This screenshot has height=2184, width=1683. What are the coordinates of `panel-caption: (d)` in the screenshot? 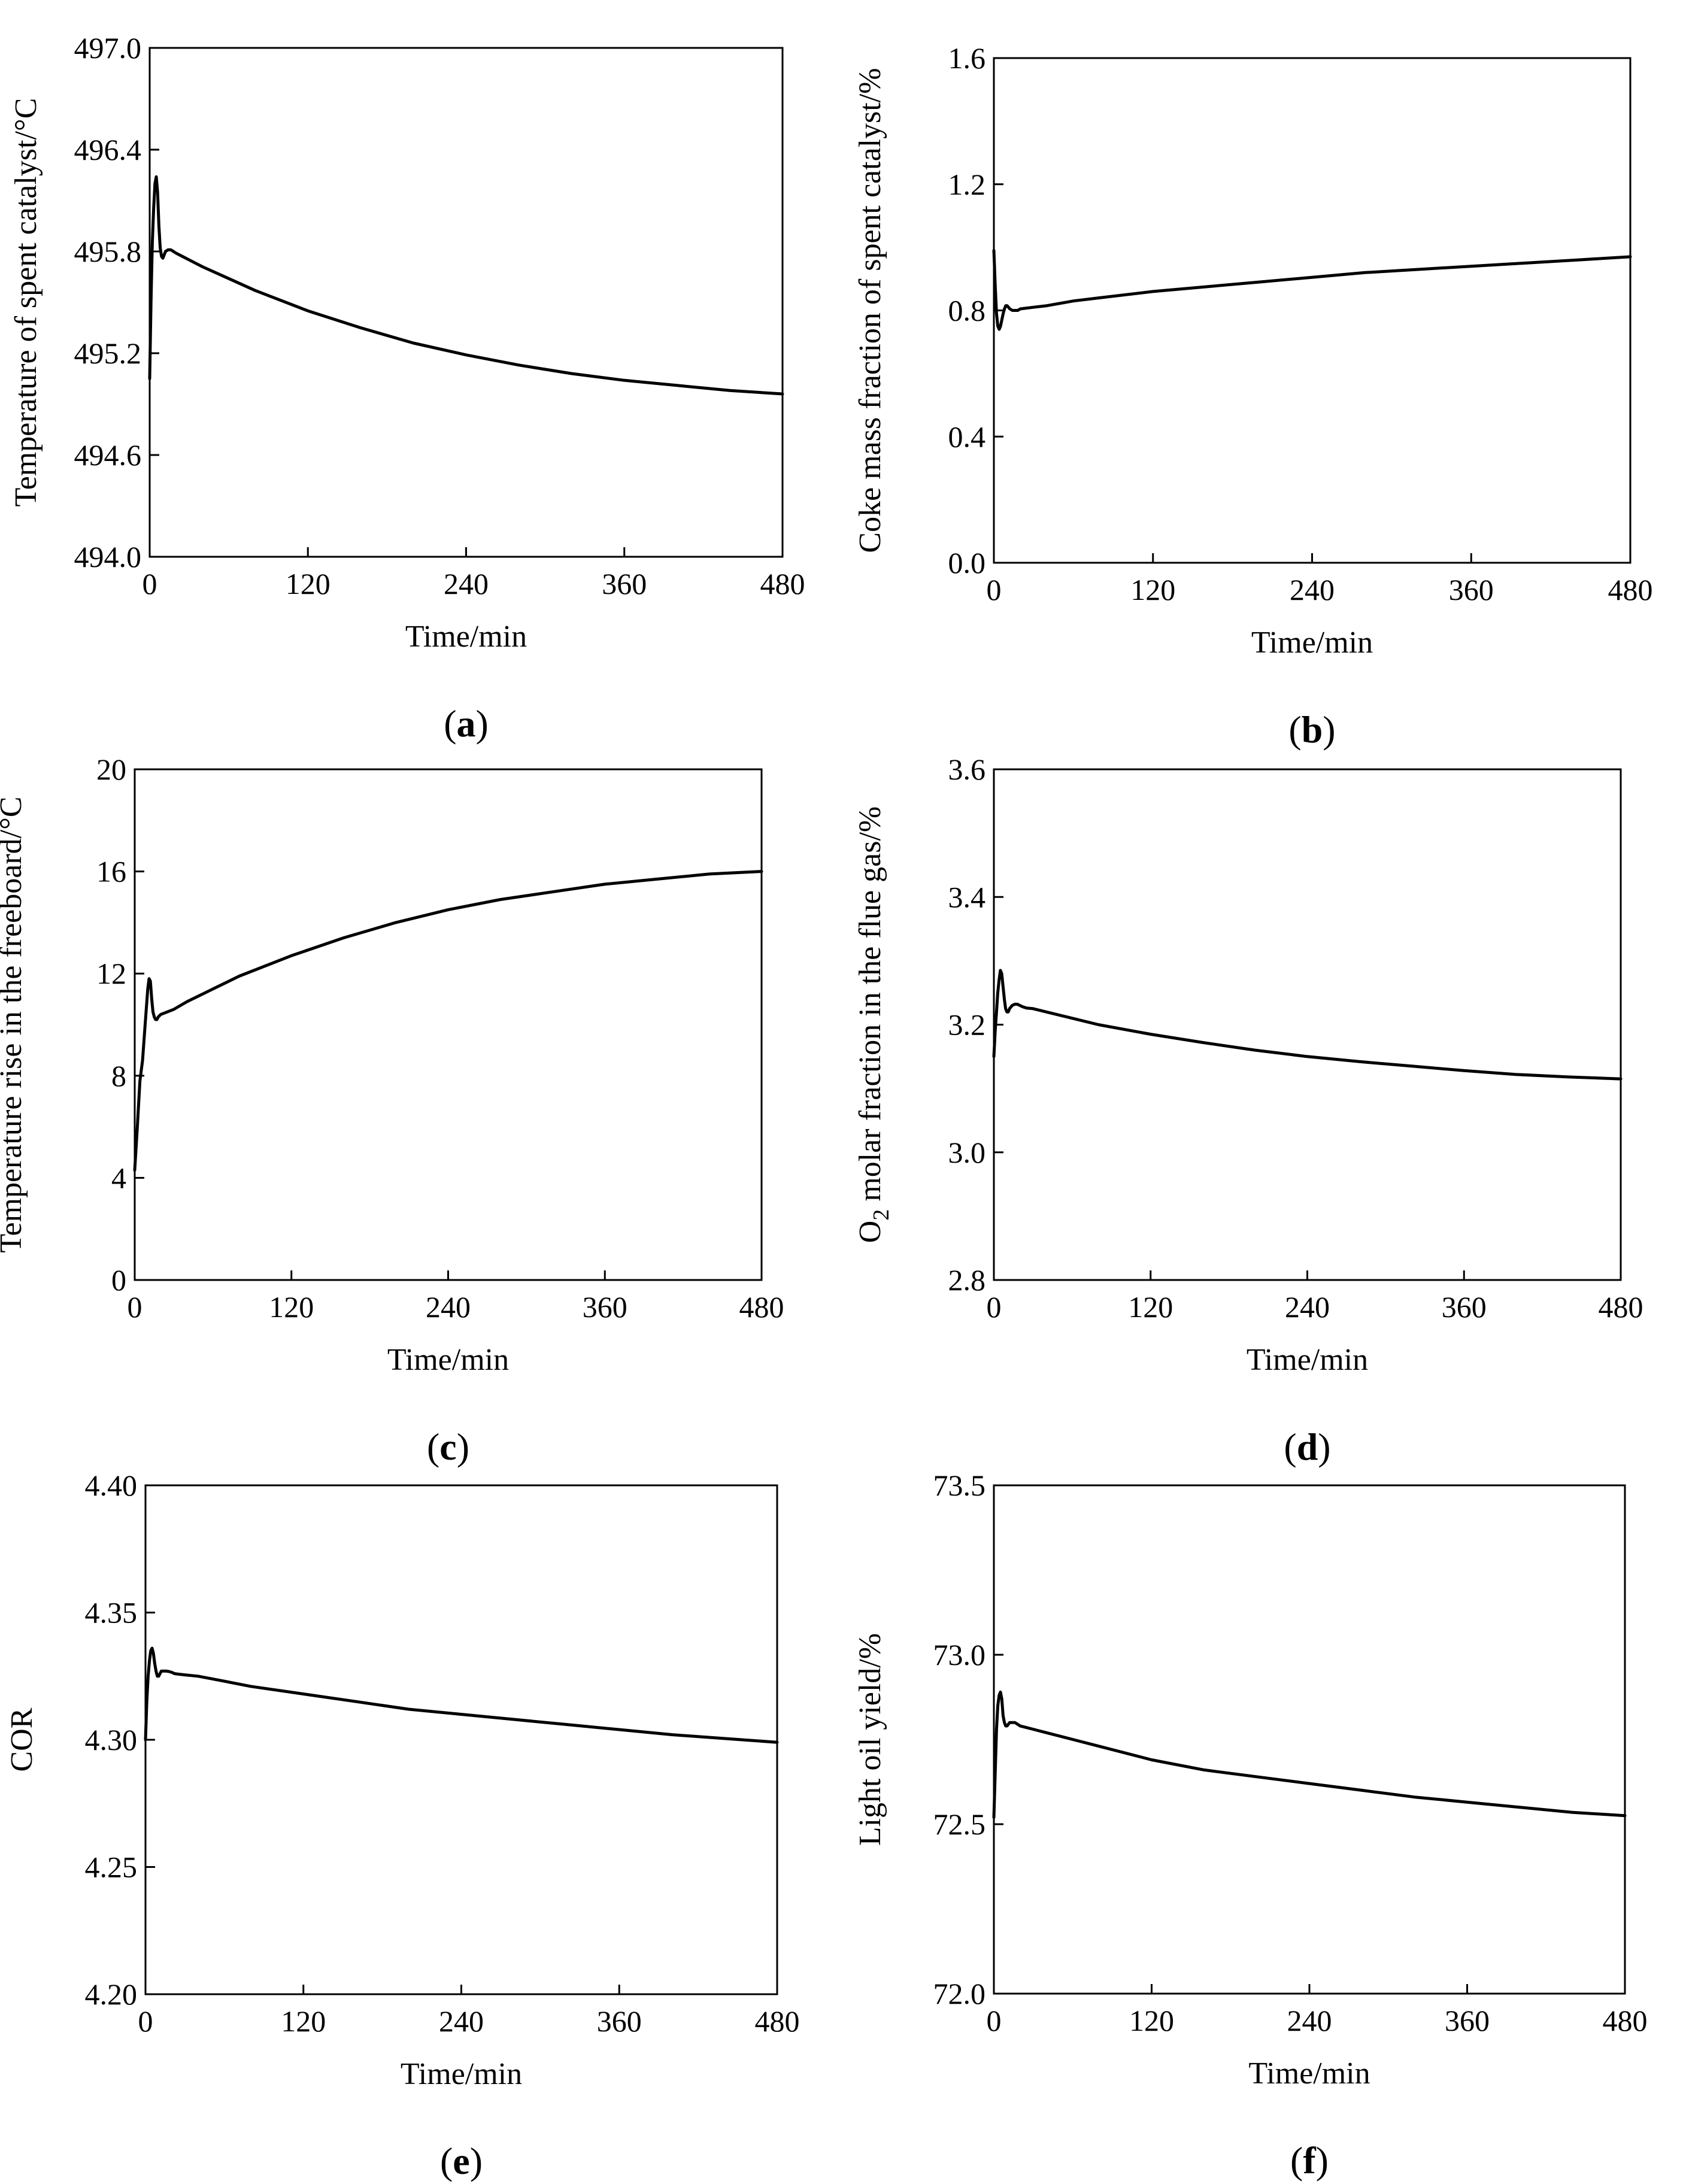 It's located at (1307, 1446).